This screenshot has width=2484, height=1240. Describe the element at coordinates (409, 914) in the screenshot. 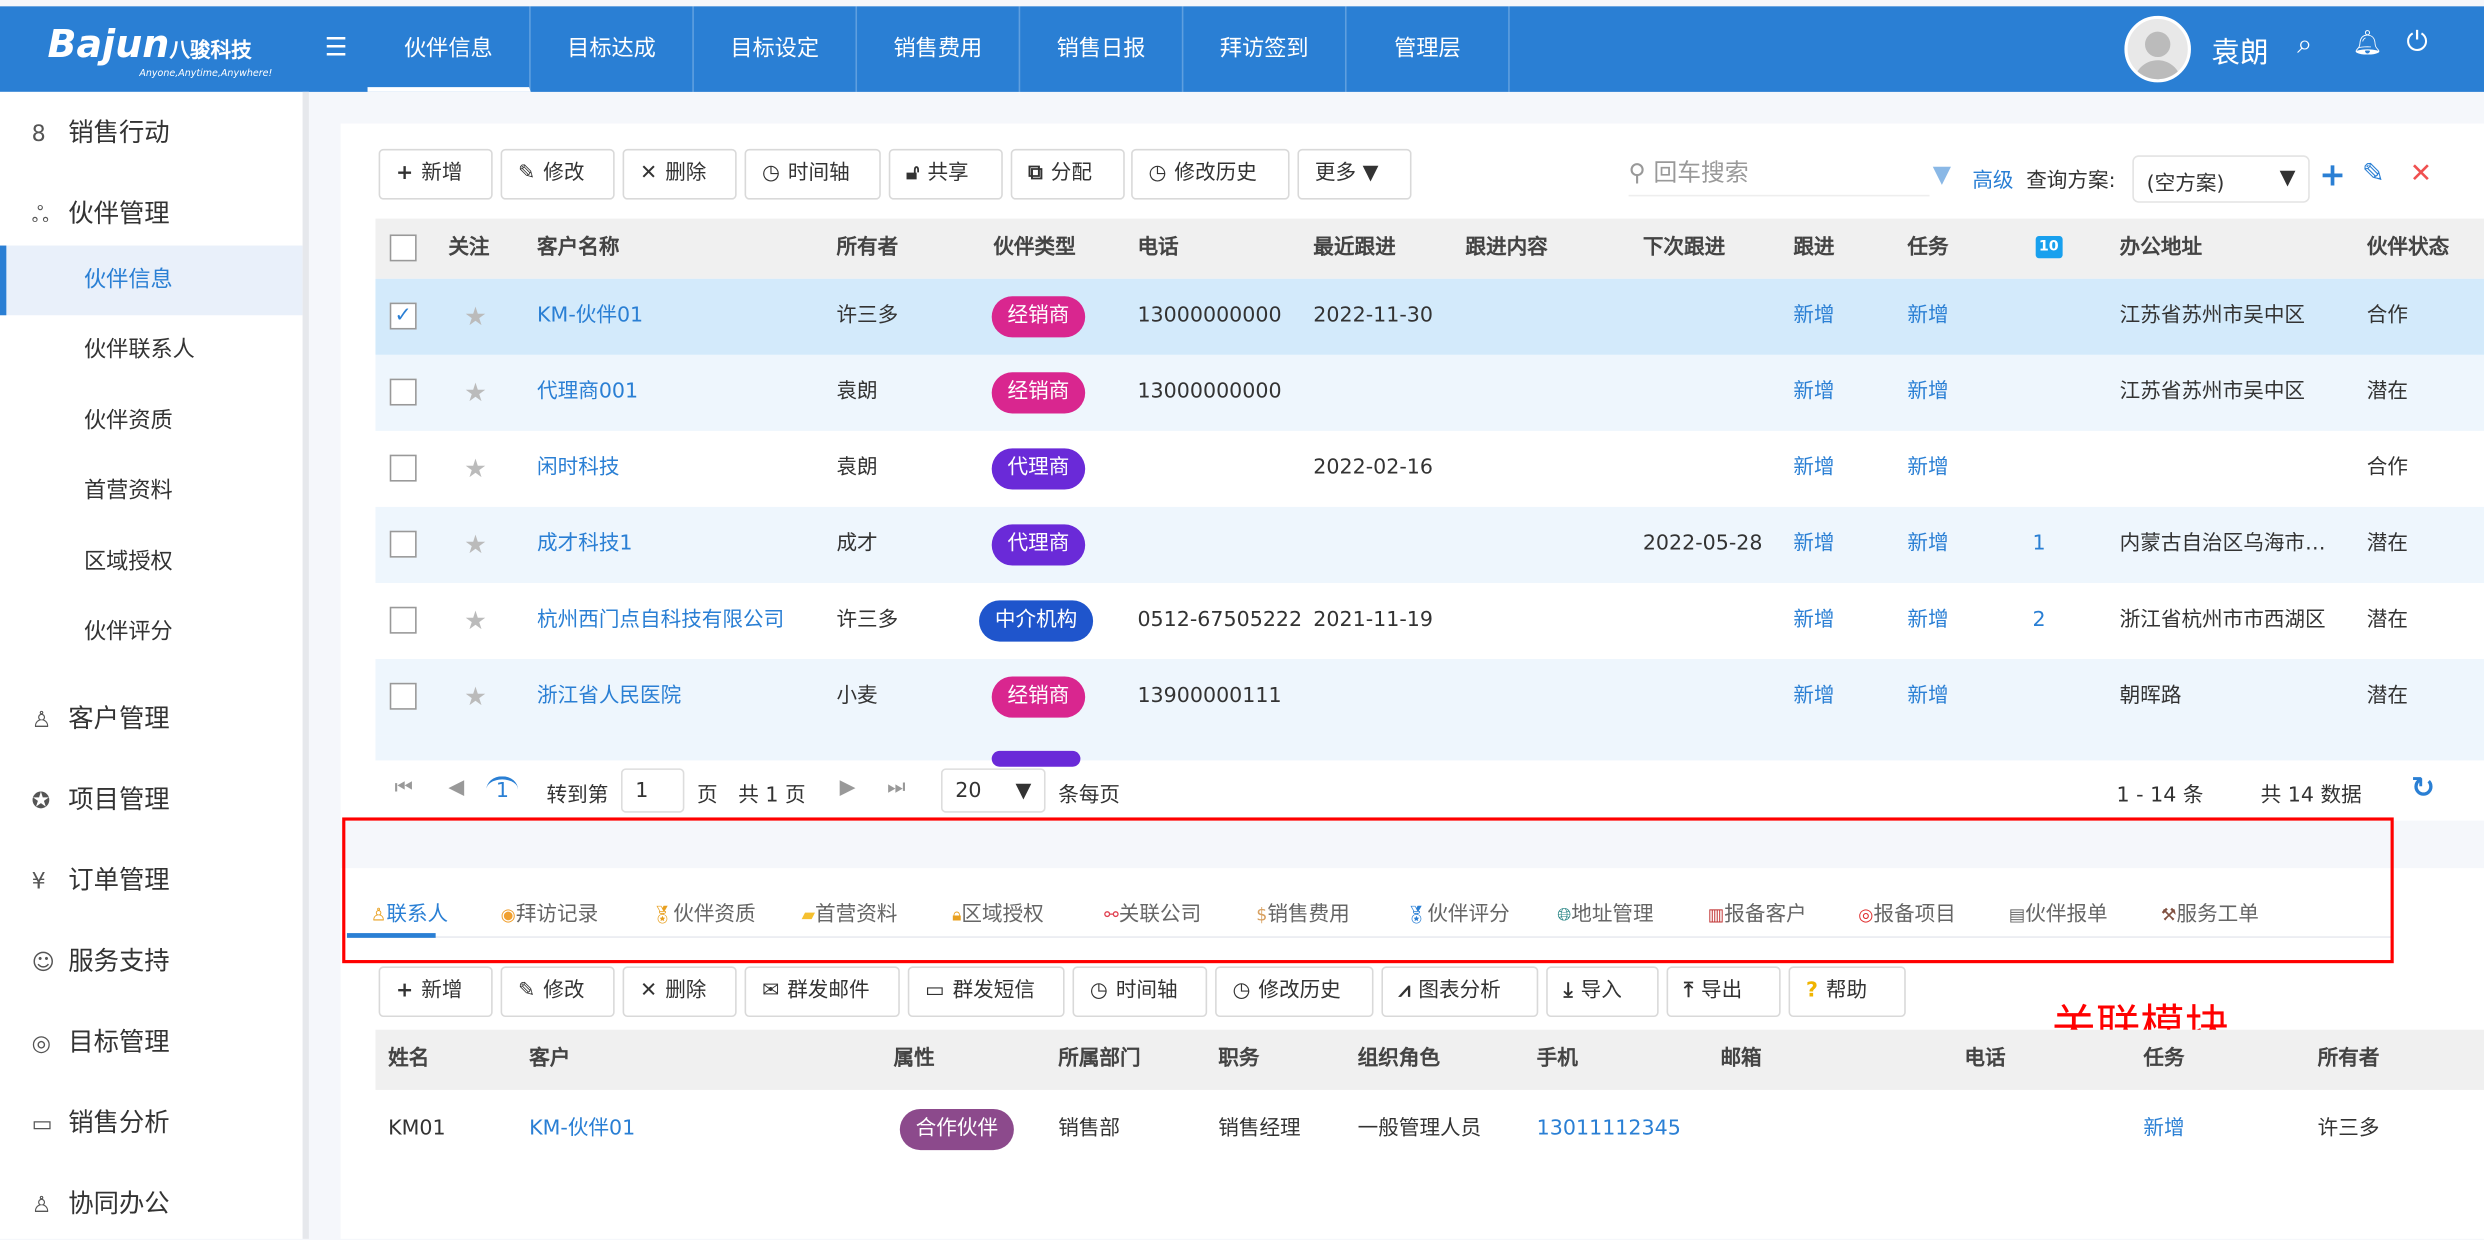

I see `related-tab: ♙联系人` at that location.